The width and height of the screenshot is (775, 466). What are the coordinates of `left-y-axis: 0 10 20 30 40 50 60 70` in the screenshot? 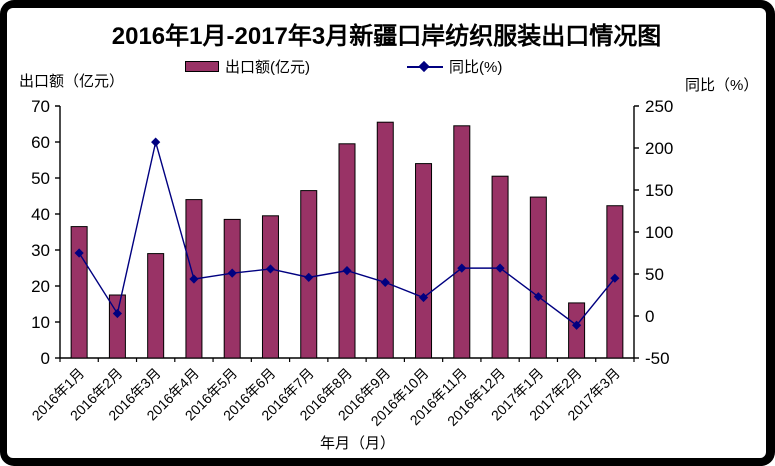 It's located at (46, 232).